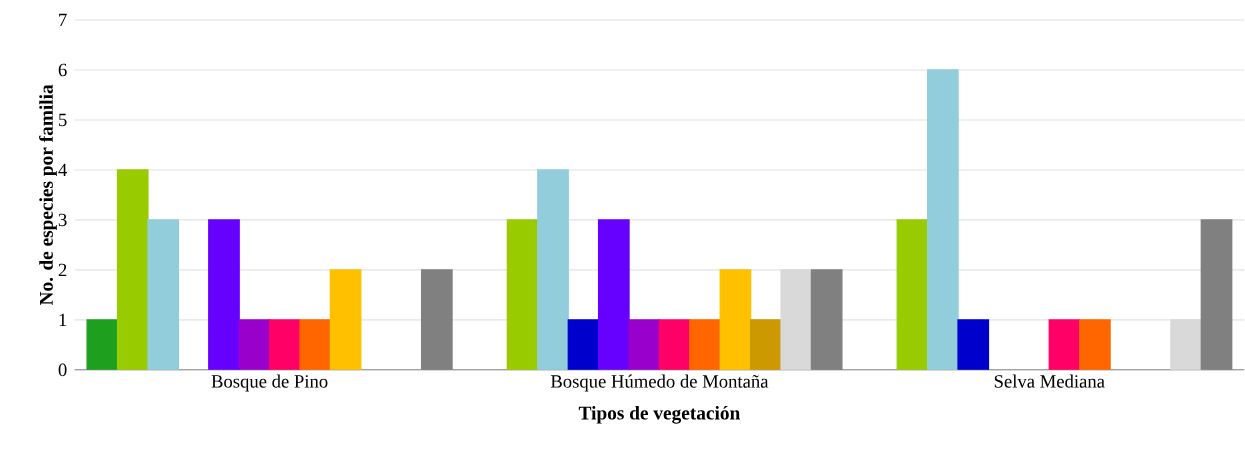  What do you see at coordinates (63, 320) in the screenshot?
I see `y-tick-label: 1` at bounding box center [63, 320].